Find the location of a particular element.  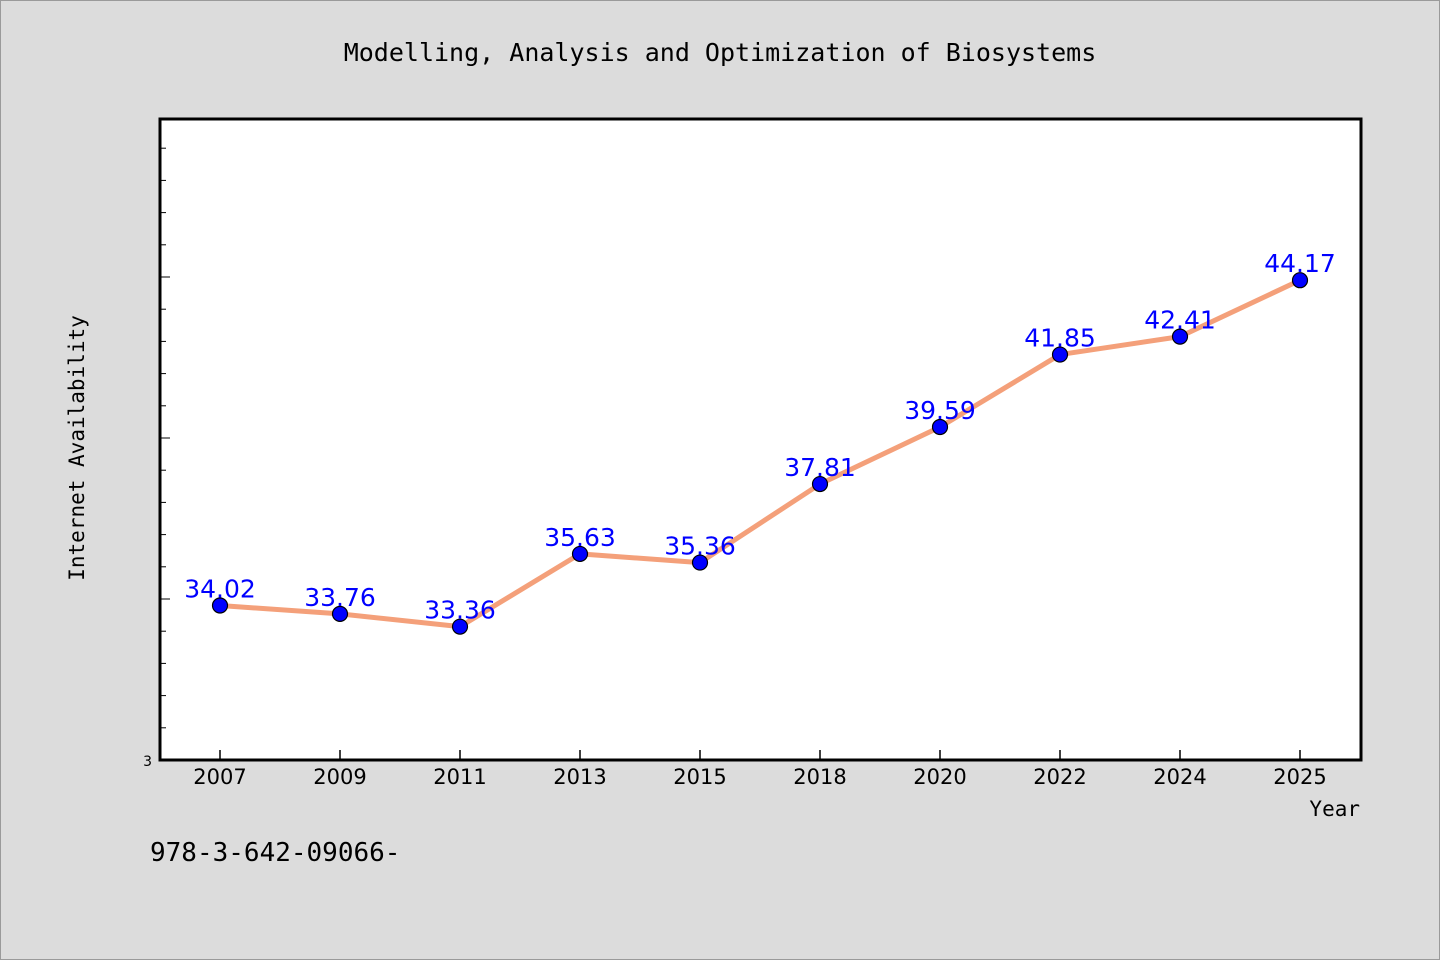

data-label: 35.36 is located at coordinates (700, 546).